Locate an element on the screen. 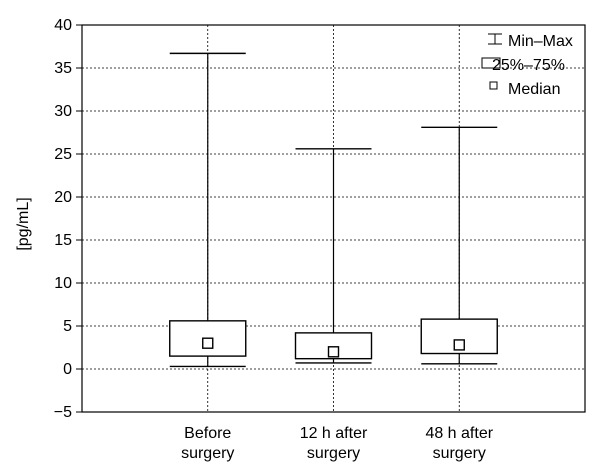 Image resolution: width=593 pixels, height=464 pixels. x-category-label: 12 h after is located at coordinates (334, 433).